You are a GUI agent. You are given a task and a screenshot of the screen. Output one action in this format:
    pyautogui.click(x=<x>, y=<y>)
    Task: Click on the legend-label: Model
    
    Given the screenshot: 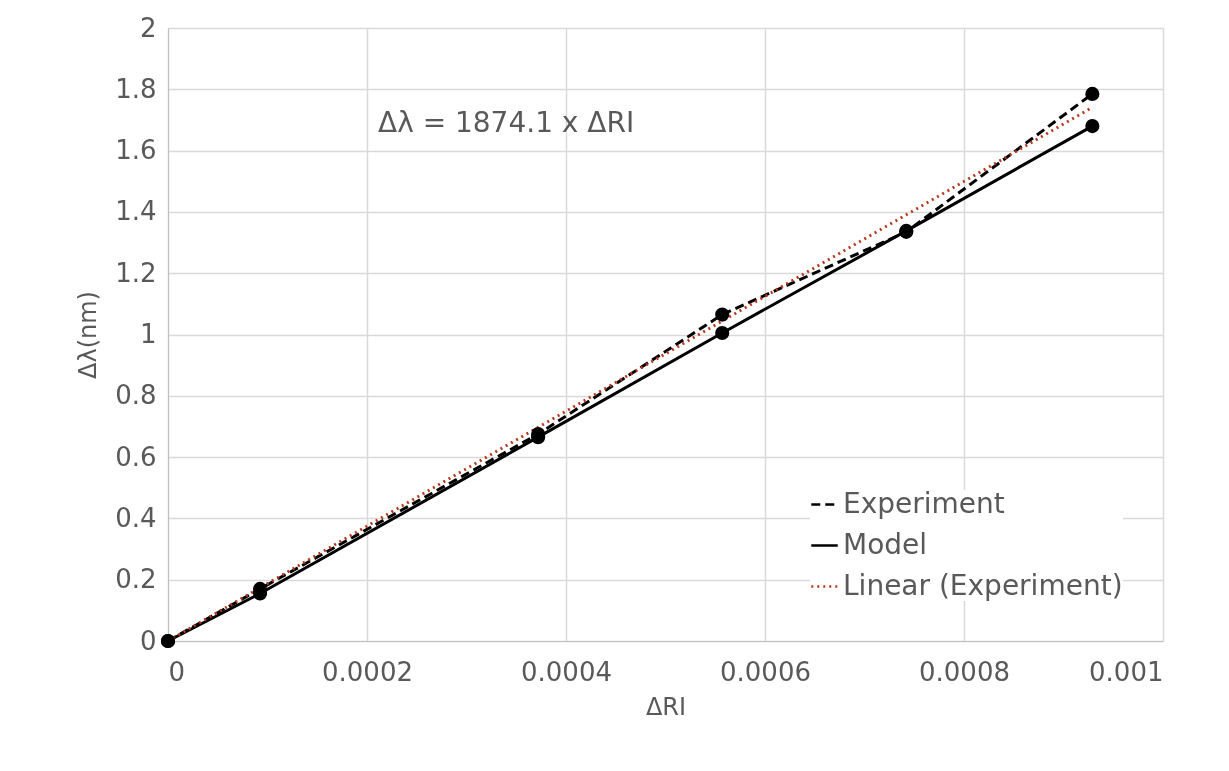 What is the action you would take?
    pyautogui.click(x=885, y=544)
    